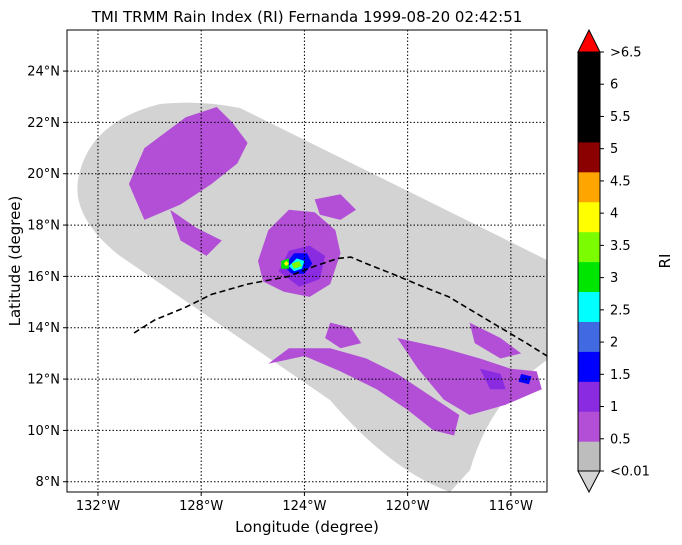  What do you see at coordinates (589, 40) in the screenshot?
I see `colorbar-over-arrow` at bounding box center [589, 40].